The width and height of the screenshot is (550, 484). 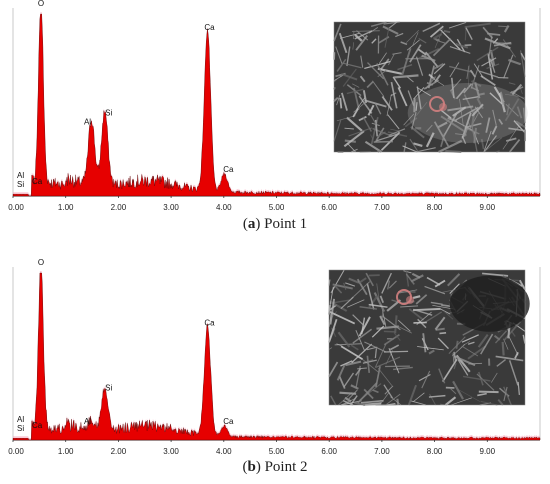 What do you see at coordinates (489, 303) in the screenshot?
I see `sem-shadow` at bounding box center [489, 303].